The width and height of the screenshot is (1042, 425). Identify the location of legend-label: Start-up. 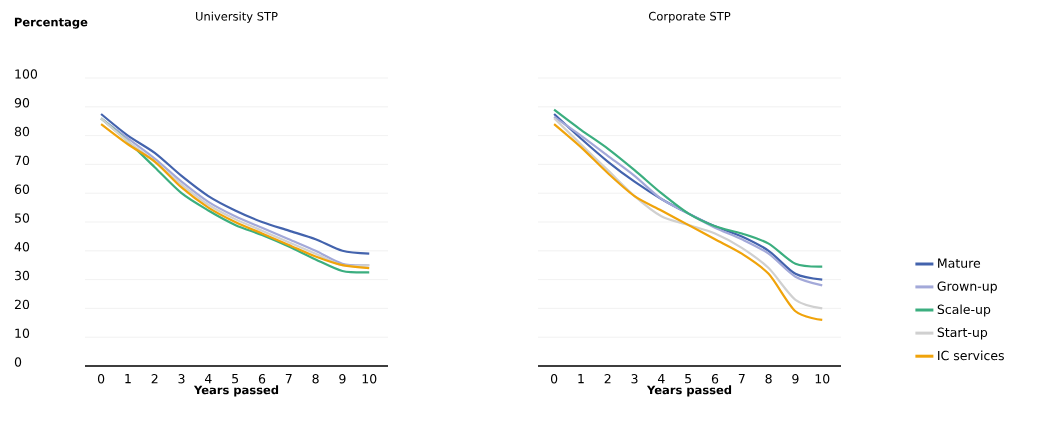
(962, 333).